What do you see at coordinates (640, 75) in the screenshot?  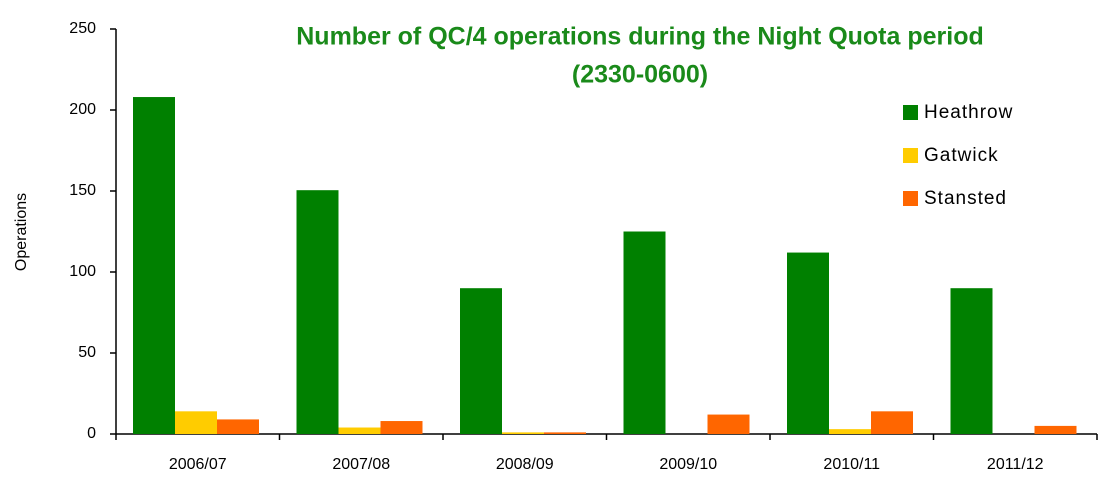 I see `chart-subtitle: (2330-0600)` at bounding box center [640, 75].